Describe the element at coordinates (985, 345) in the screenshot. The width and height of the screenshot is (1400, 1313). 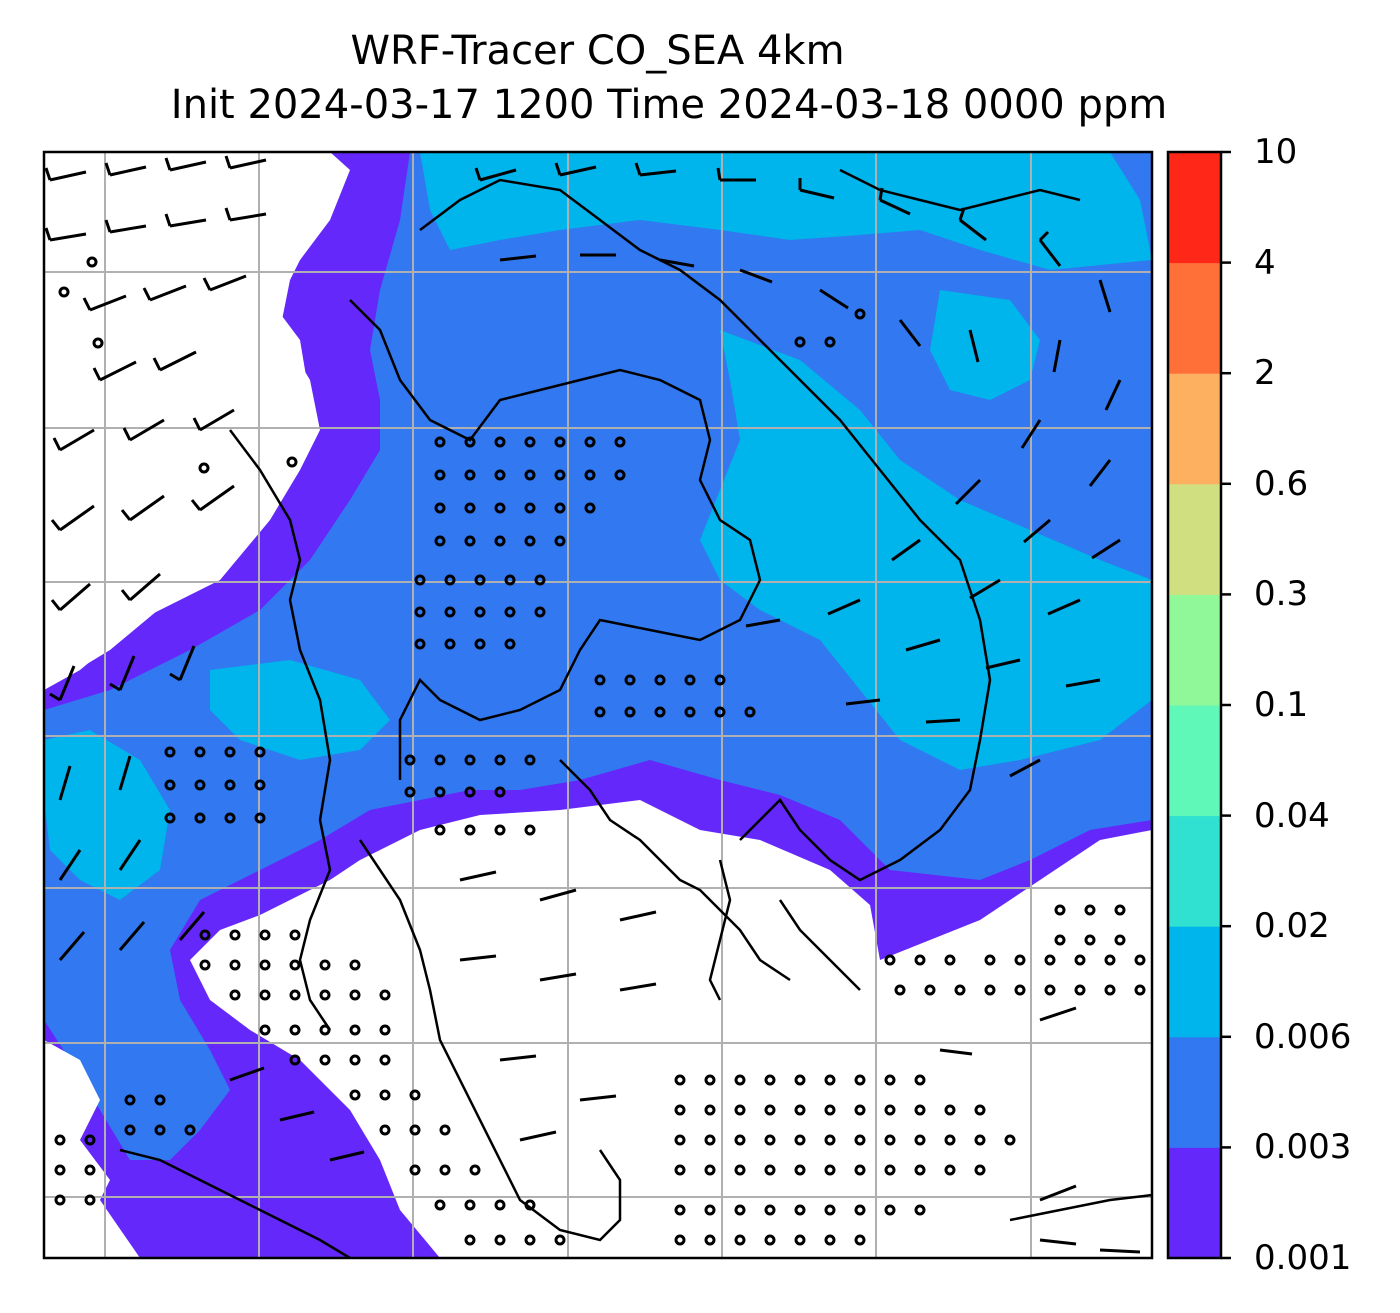
I see `field-band-0.006-ring` at that location.